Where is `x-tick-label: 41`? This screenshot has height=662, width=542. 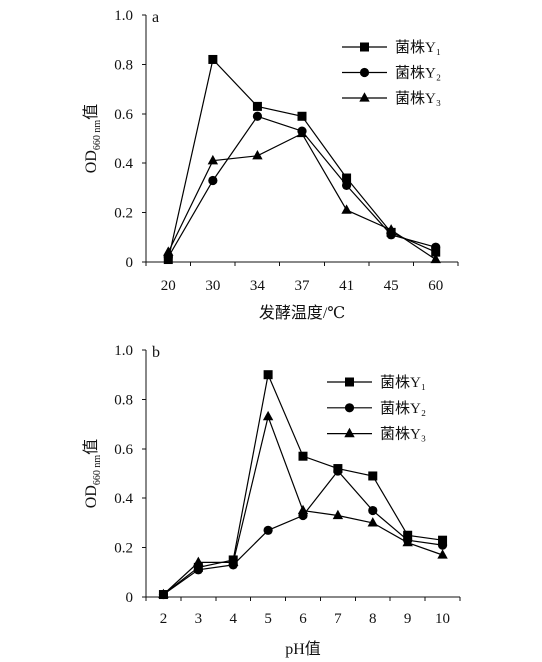 x-tick-label: 41 is located at coordinates (346, 286).